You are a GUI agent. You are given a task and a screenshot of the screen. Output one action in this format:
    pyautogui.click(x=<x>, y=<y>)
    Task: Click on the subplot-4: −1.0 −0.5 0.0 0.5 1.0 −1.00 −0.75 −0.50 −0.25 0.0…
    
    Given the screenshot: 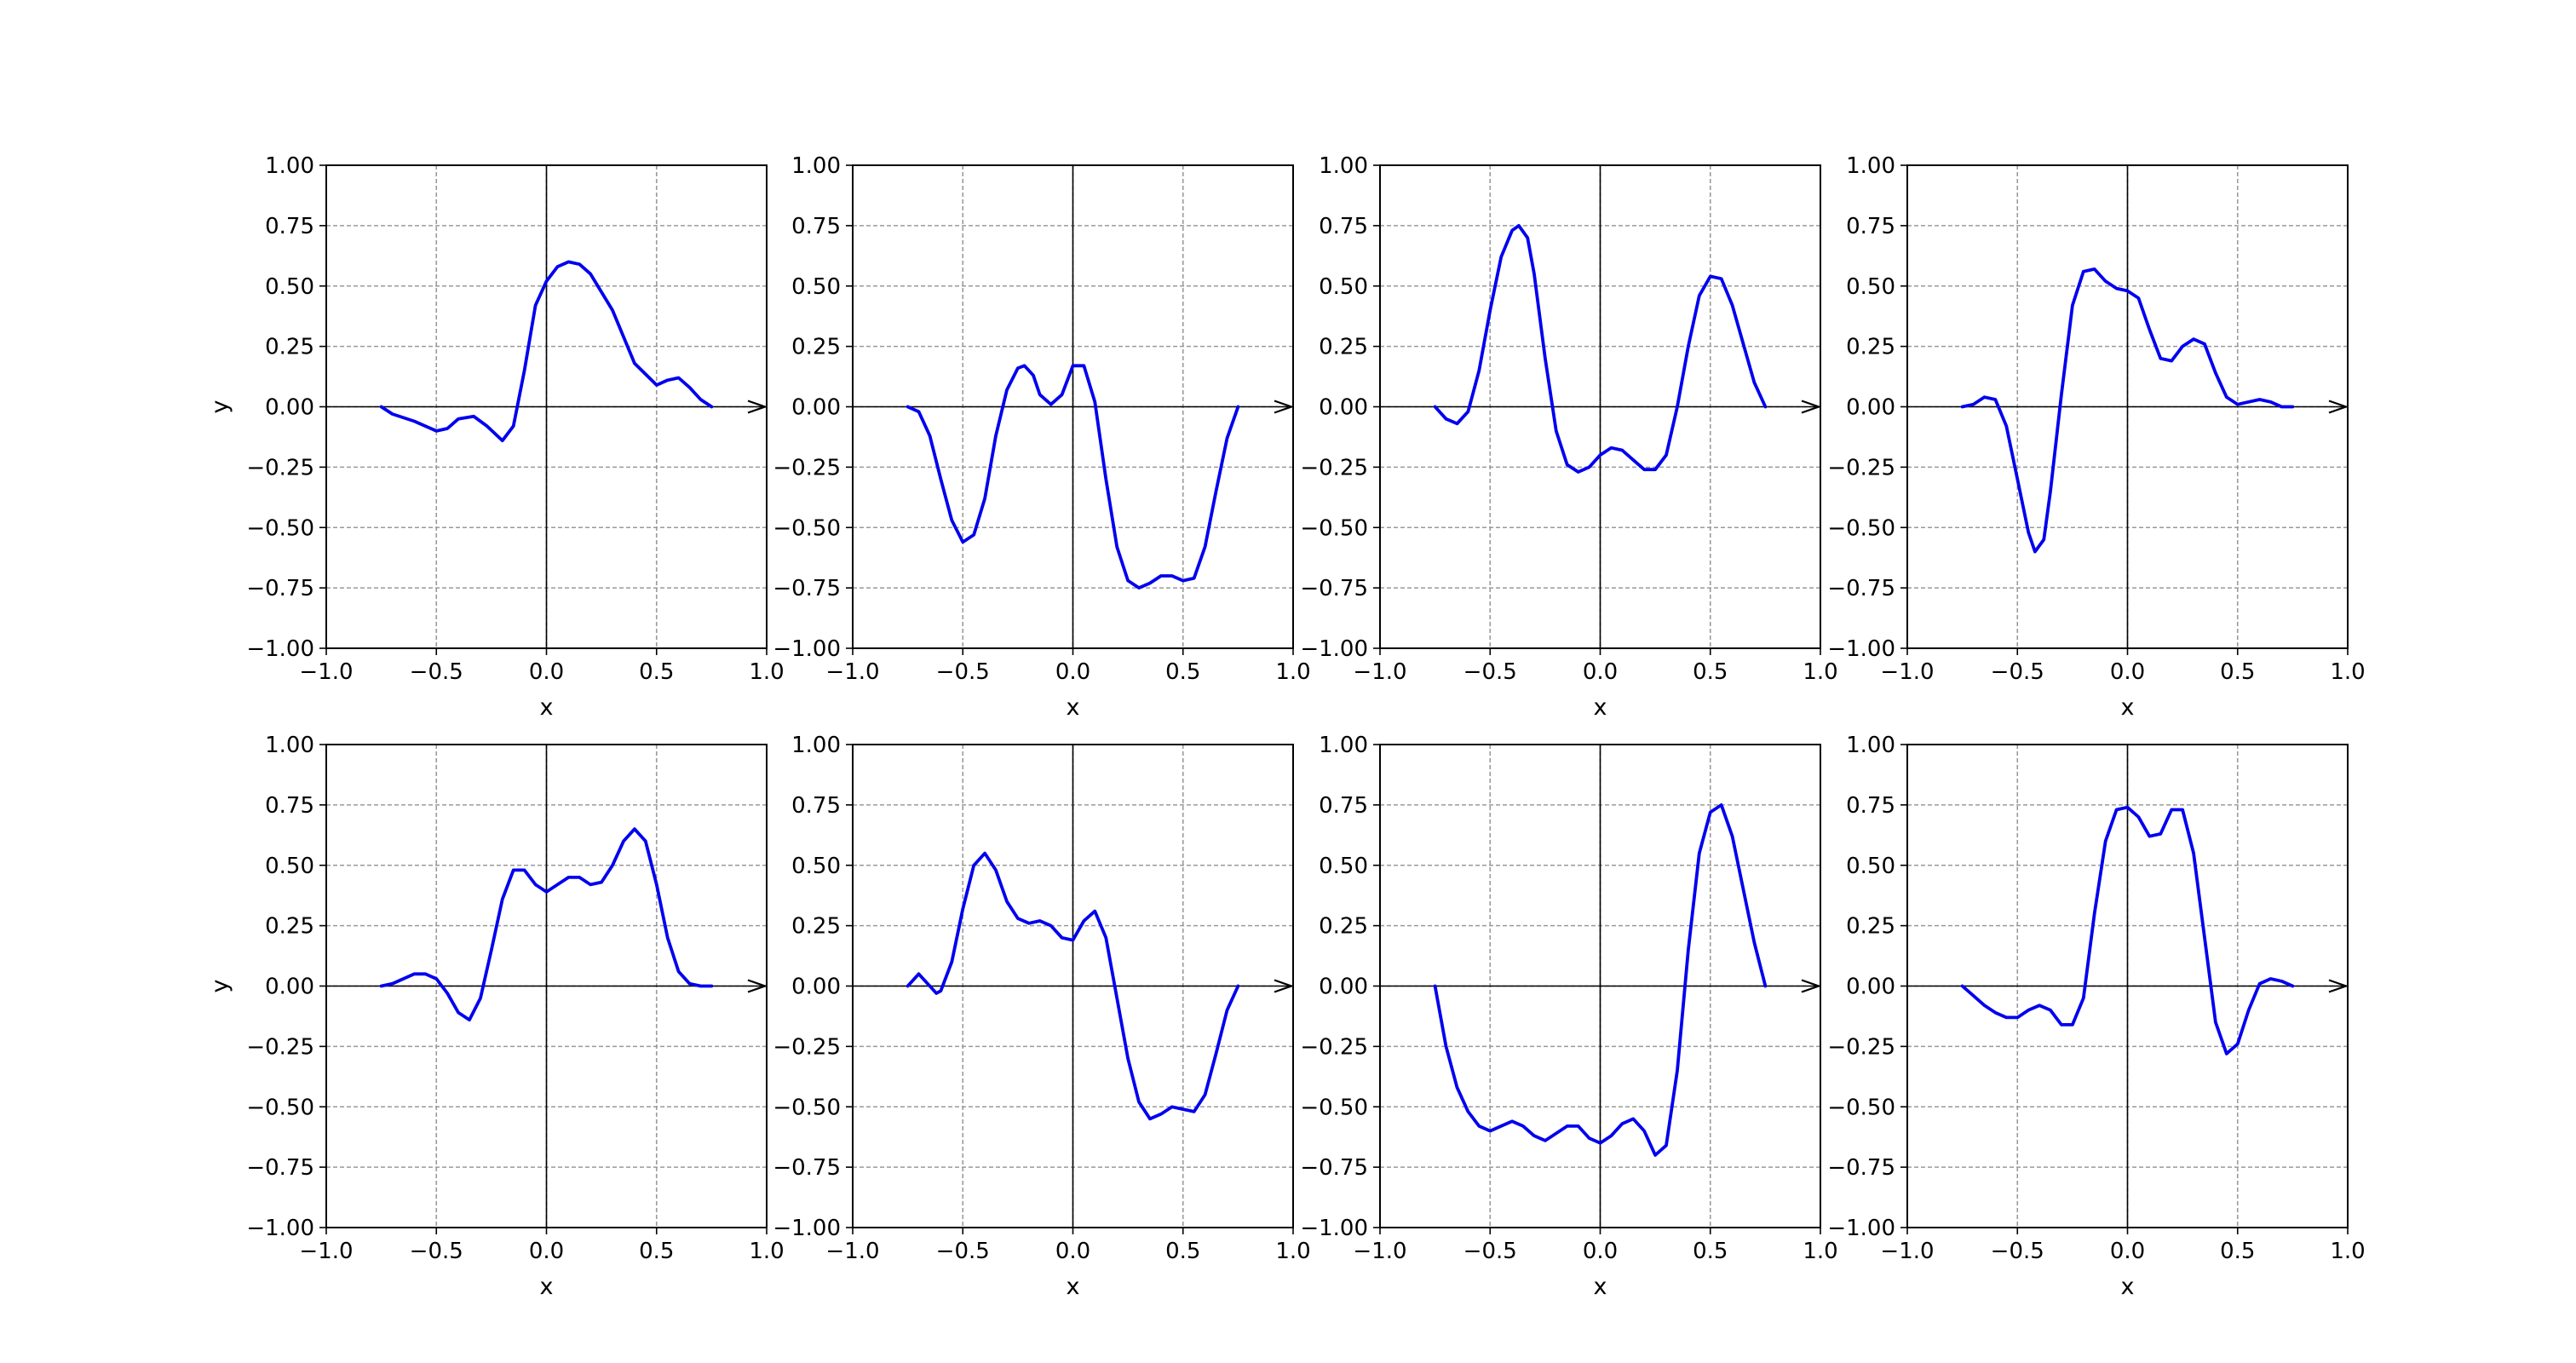 What is the action you would take?
    pyautogui.click(x=2096, y=437)
    